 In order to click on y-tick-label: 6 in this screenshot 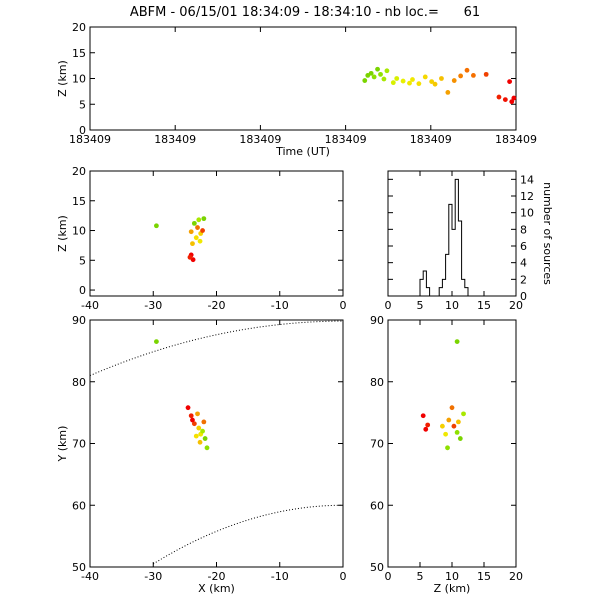, I will do `click(523, 246)`.